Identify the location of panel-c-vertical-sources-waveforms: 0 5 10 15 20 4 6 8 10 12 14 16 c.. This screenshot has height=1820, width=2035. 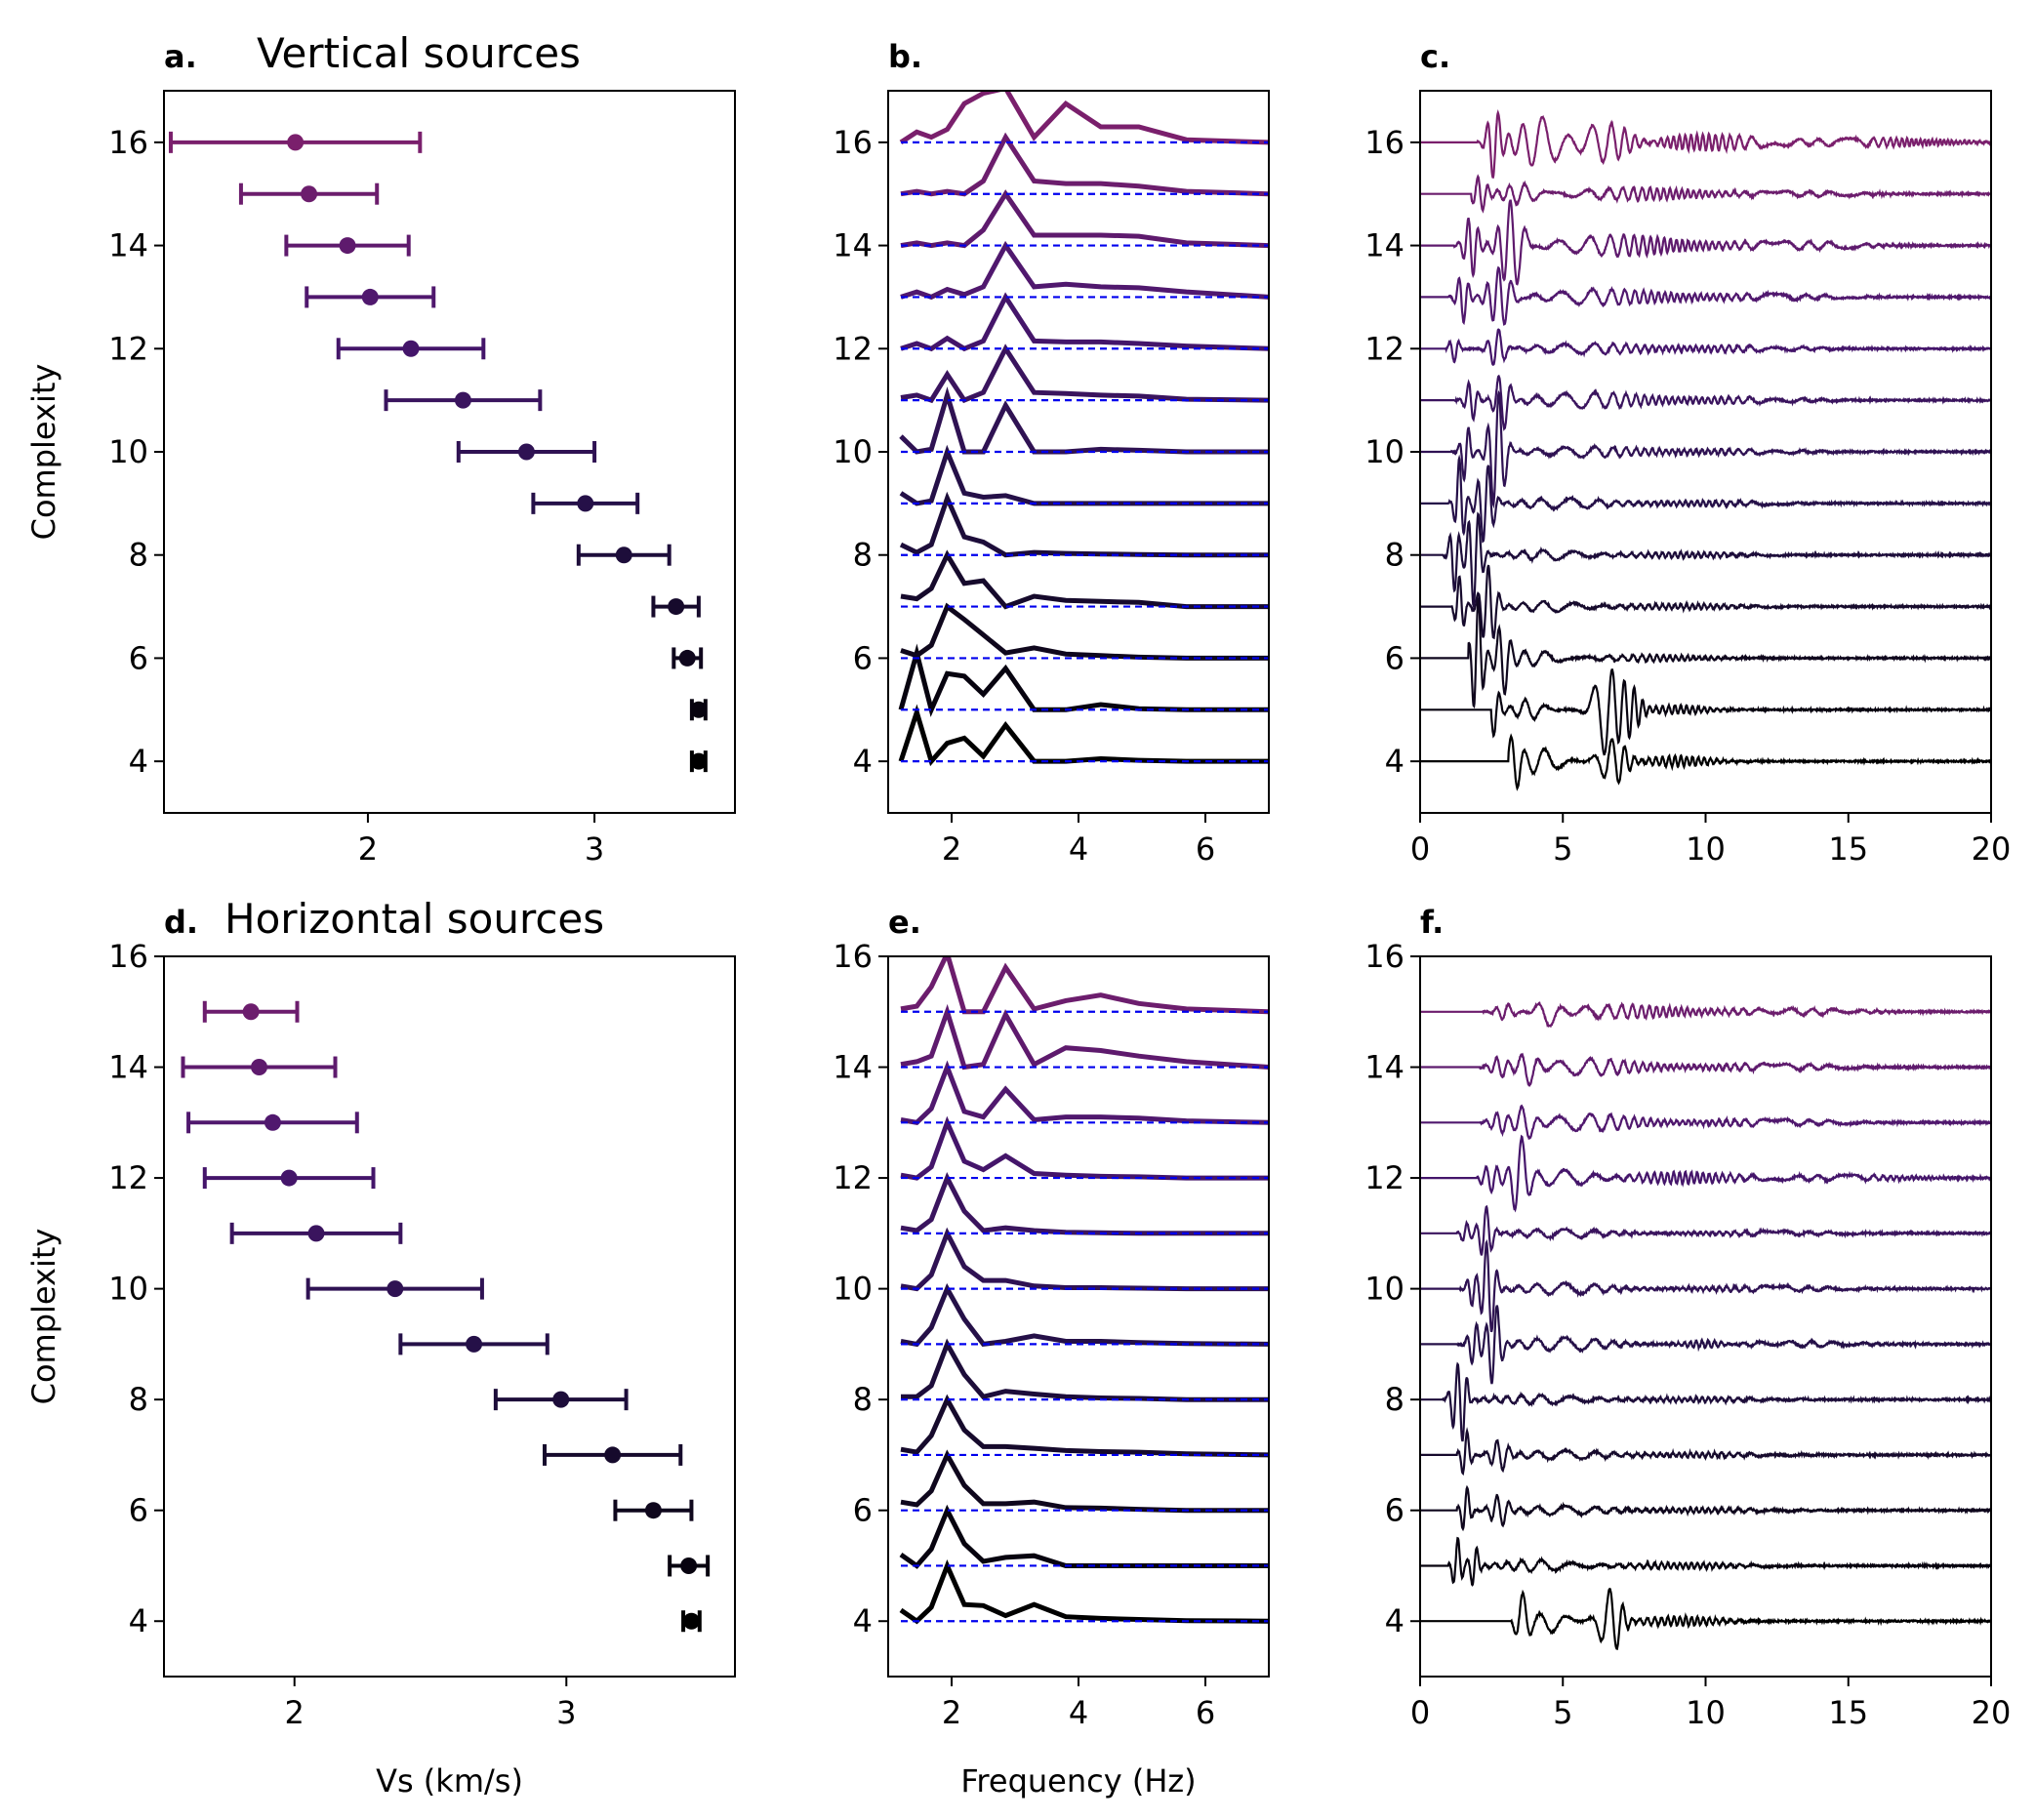
(1688, 453).